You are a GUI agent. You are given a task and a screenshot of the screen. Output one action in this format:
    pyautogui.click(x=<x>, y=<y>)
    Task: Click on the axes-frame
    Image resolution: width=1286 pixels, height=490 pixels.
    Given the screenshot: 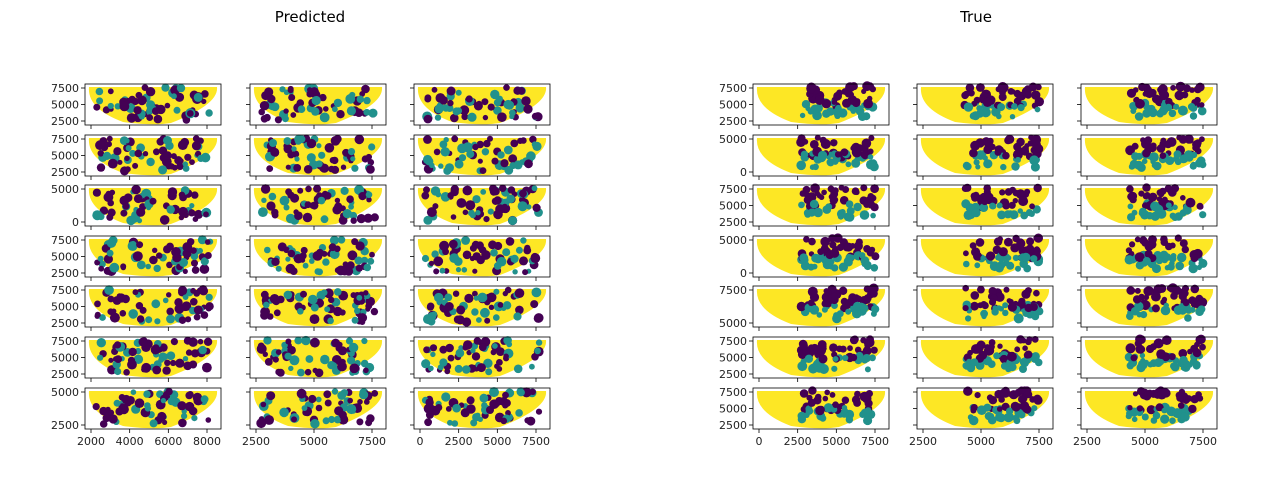 What is the action you would take?
    pyautogui.click(x=985, y=155)
    